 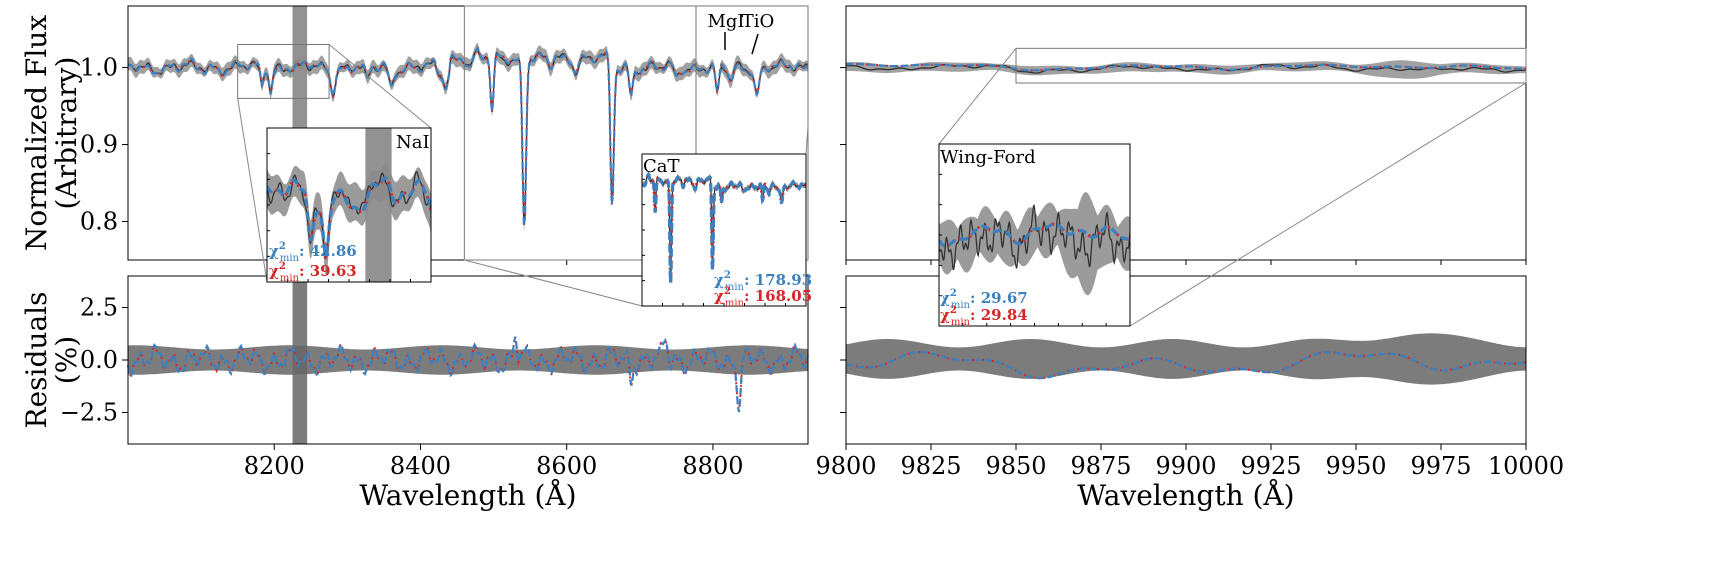 I want to click on bottom-right-xtick-label: 9800, so click(x=845, y=466).